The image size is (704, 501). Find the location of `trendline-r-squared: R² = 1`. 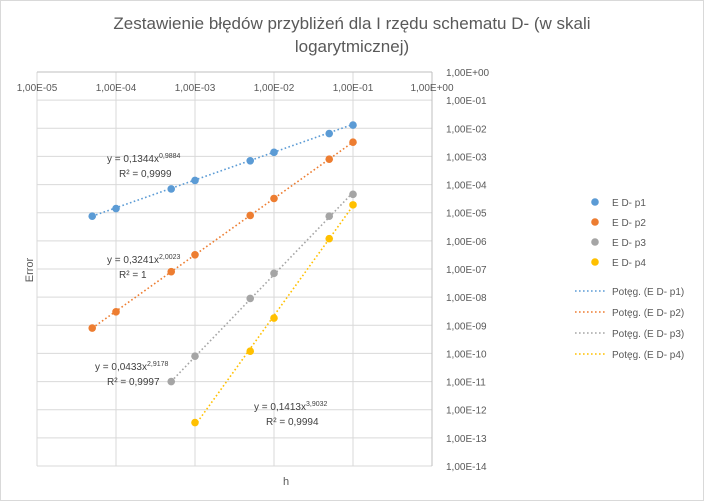

trendline-r-squared: R² = 1 is located at coordinates (133, 275).